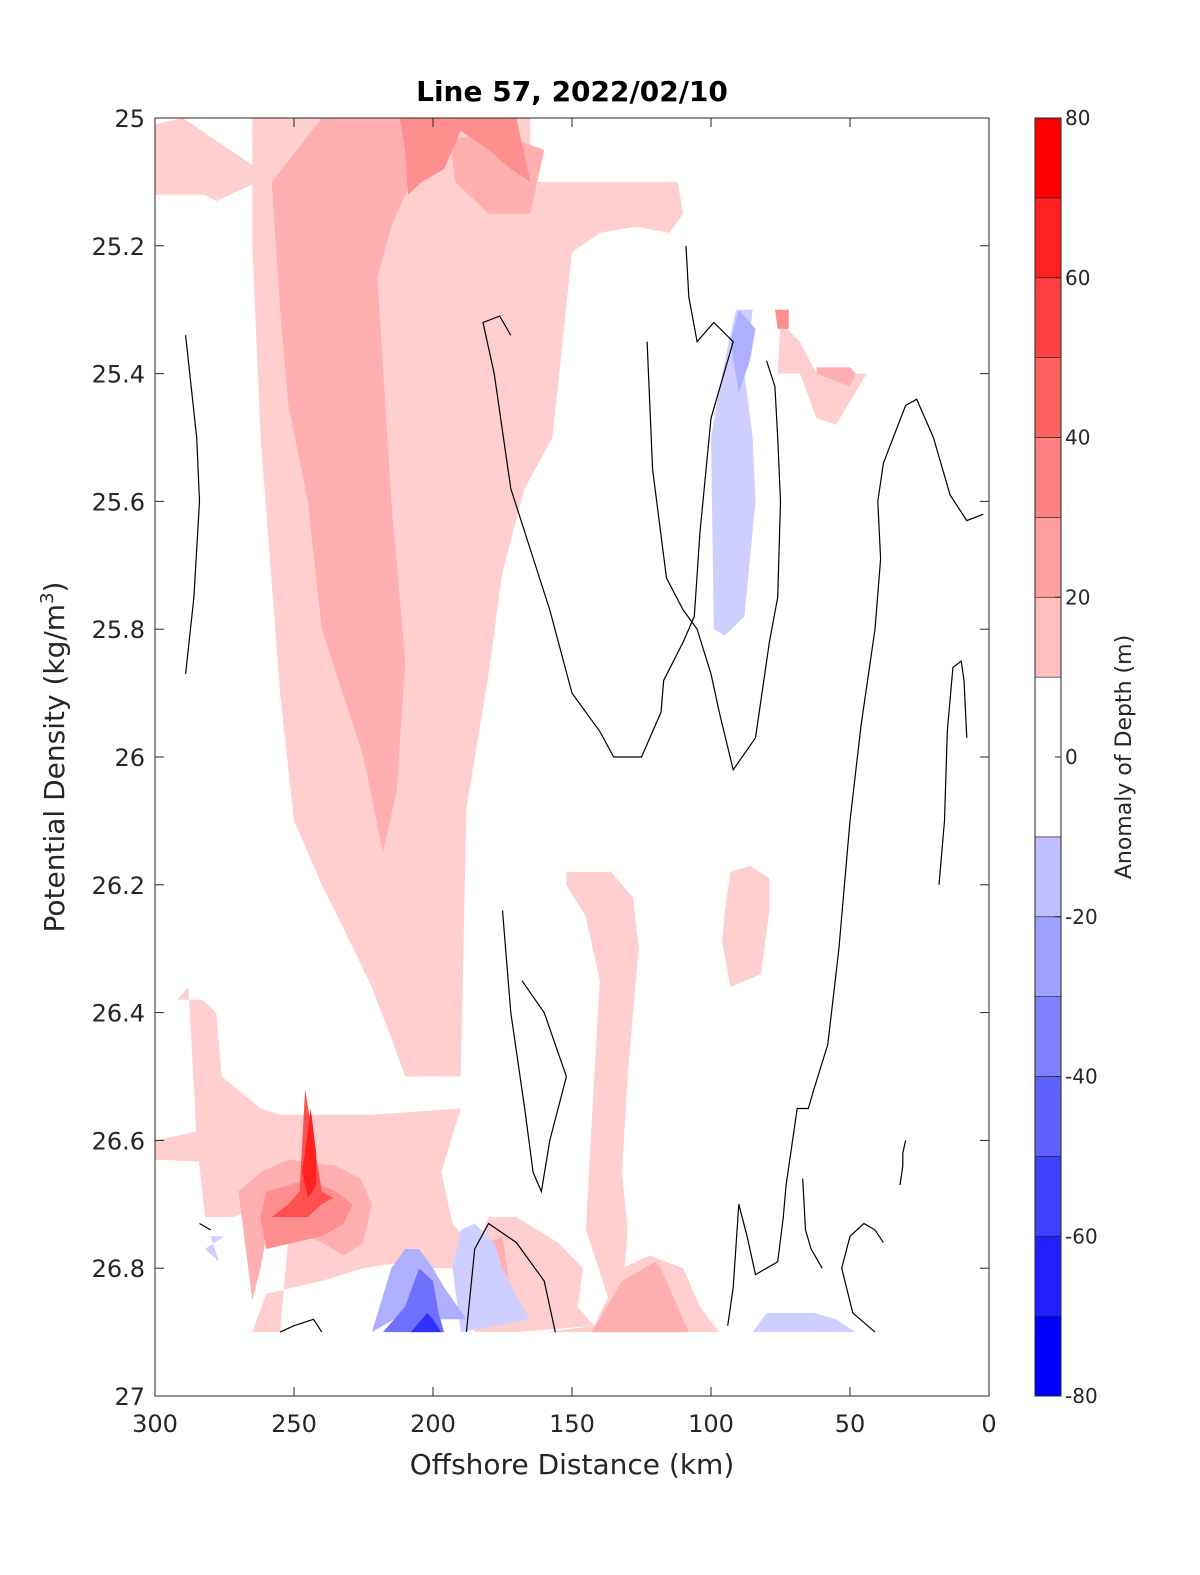 Image resolution: width=1200 pixels, height=1575 pixels. I want to click on x-tick-label: 250, so click(294, 1424).